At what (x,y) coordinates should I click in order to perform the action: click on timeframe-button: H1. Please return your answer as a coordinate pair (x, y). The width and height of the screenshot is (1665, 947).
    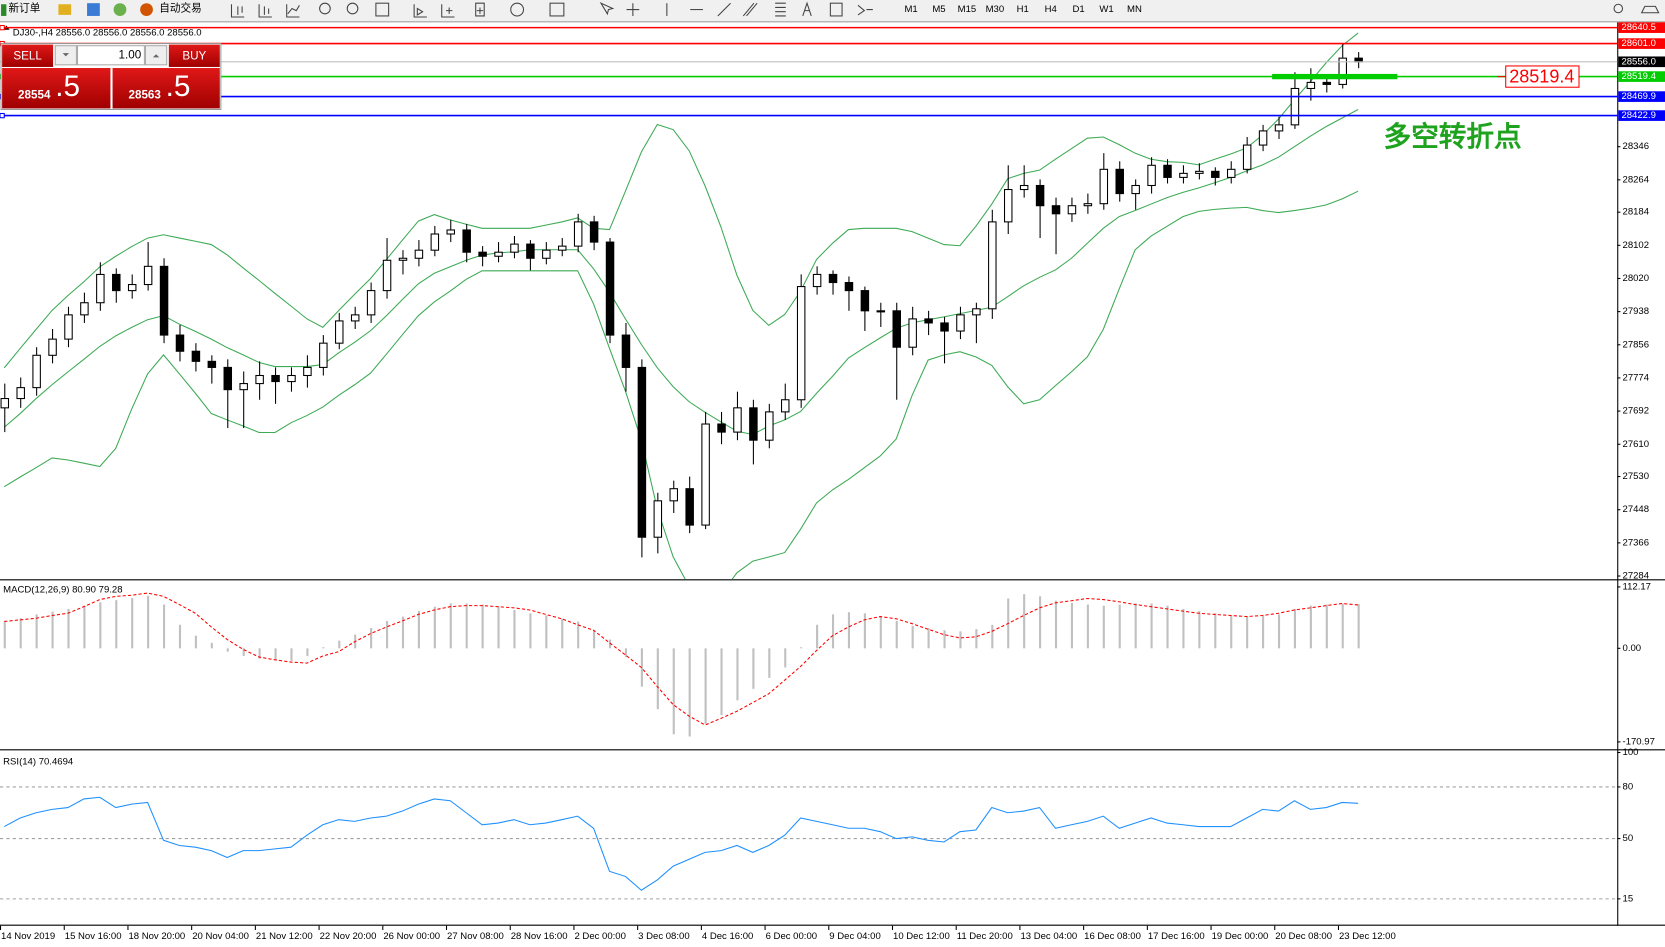
    Looking at the image, I should click on (1023, 9).